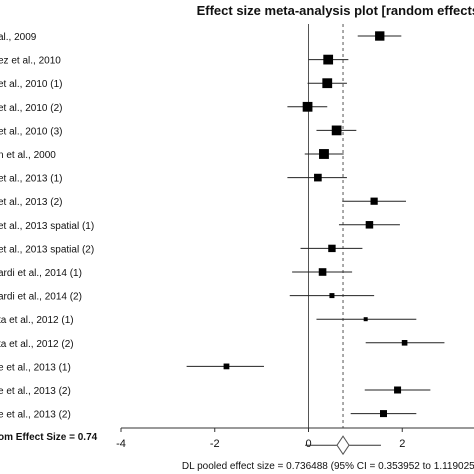 This screenshot has height=474, width=474. Describe the element at coordinates (308, 444) in the screenshot. I see `x-tick-label: 0` at that location.